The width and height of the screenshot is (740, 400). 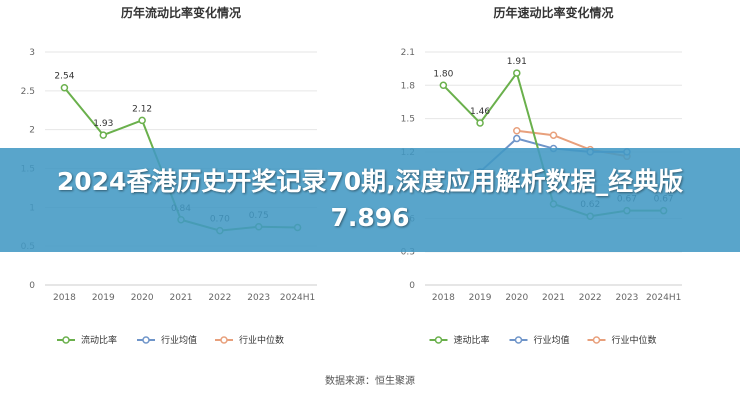 What do you see at coordinates (443, 74) in the screenshot?
I see `data-label: 1.80` at bounding box center [443, 74].